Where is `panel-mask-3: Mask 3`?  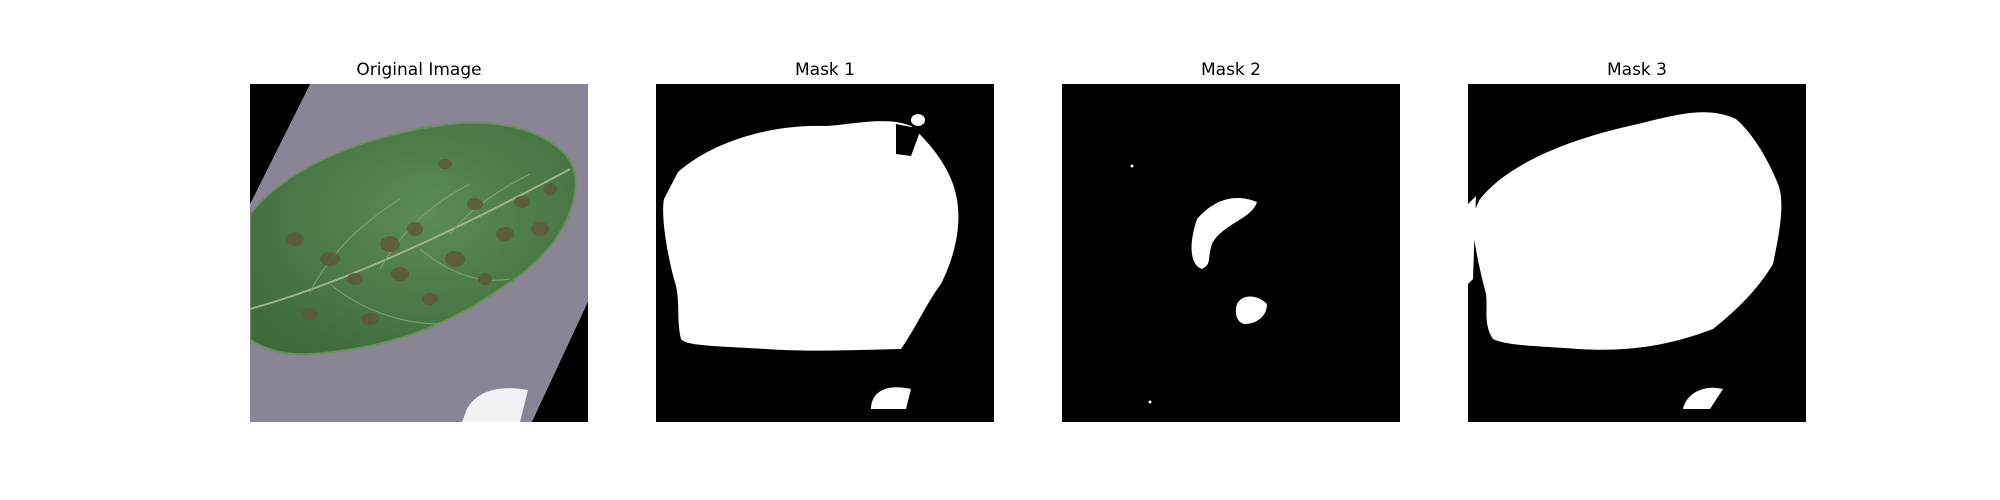
panel-mask-3: Mask 3 is located at coordinates (1637, 239).